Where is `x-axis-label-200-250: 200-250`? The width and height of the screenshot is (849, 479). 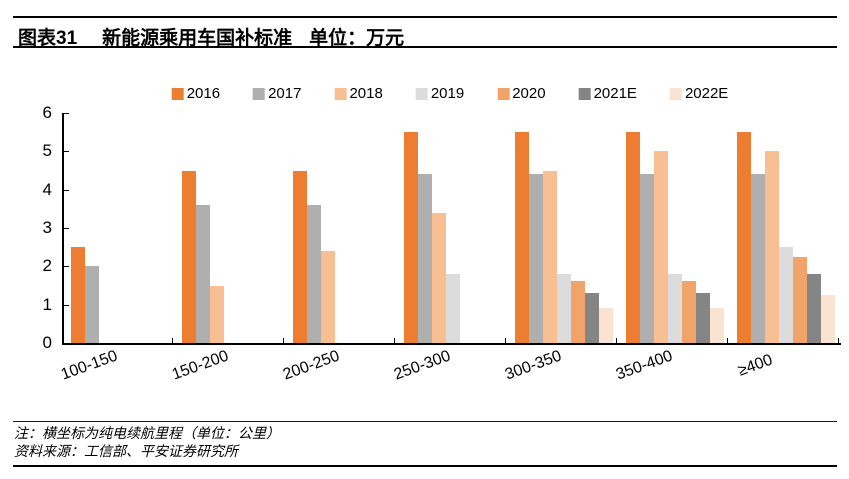 x-axis-label-200-250: 200-250 is located at coordinates (311, 365).